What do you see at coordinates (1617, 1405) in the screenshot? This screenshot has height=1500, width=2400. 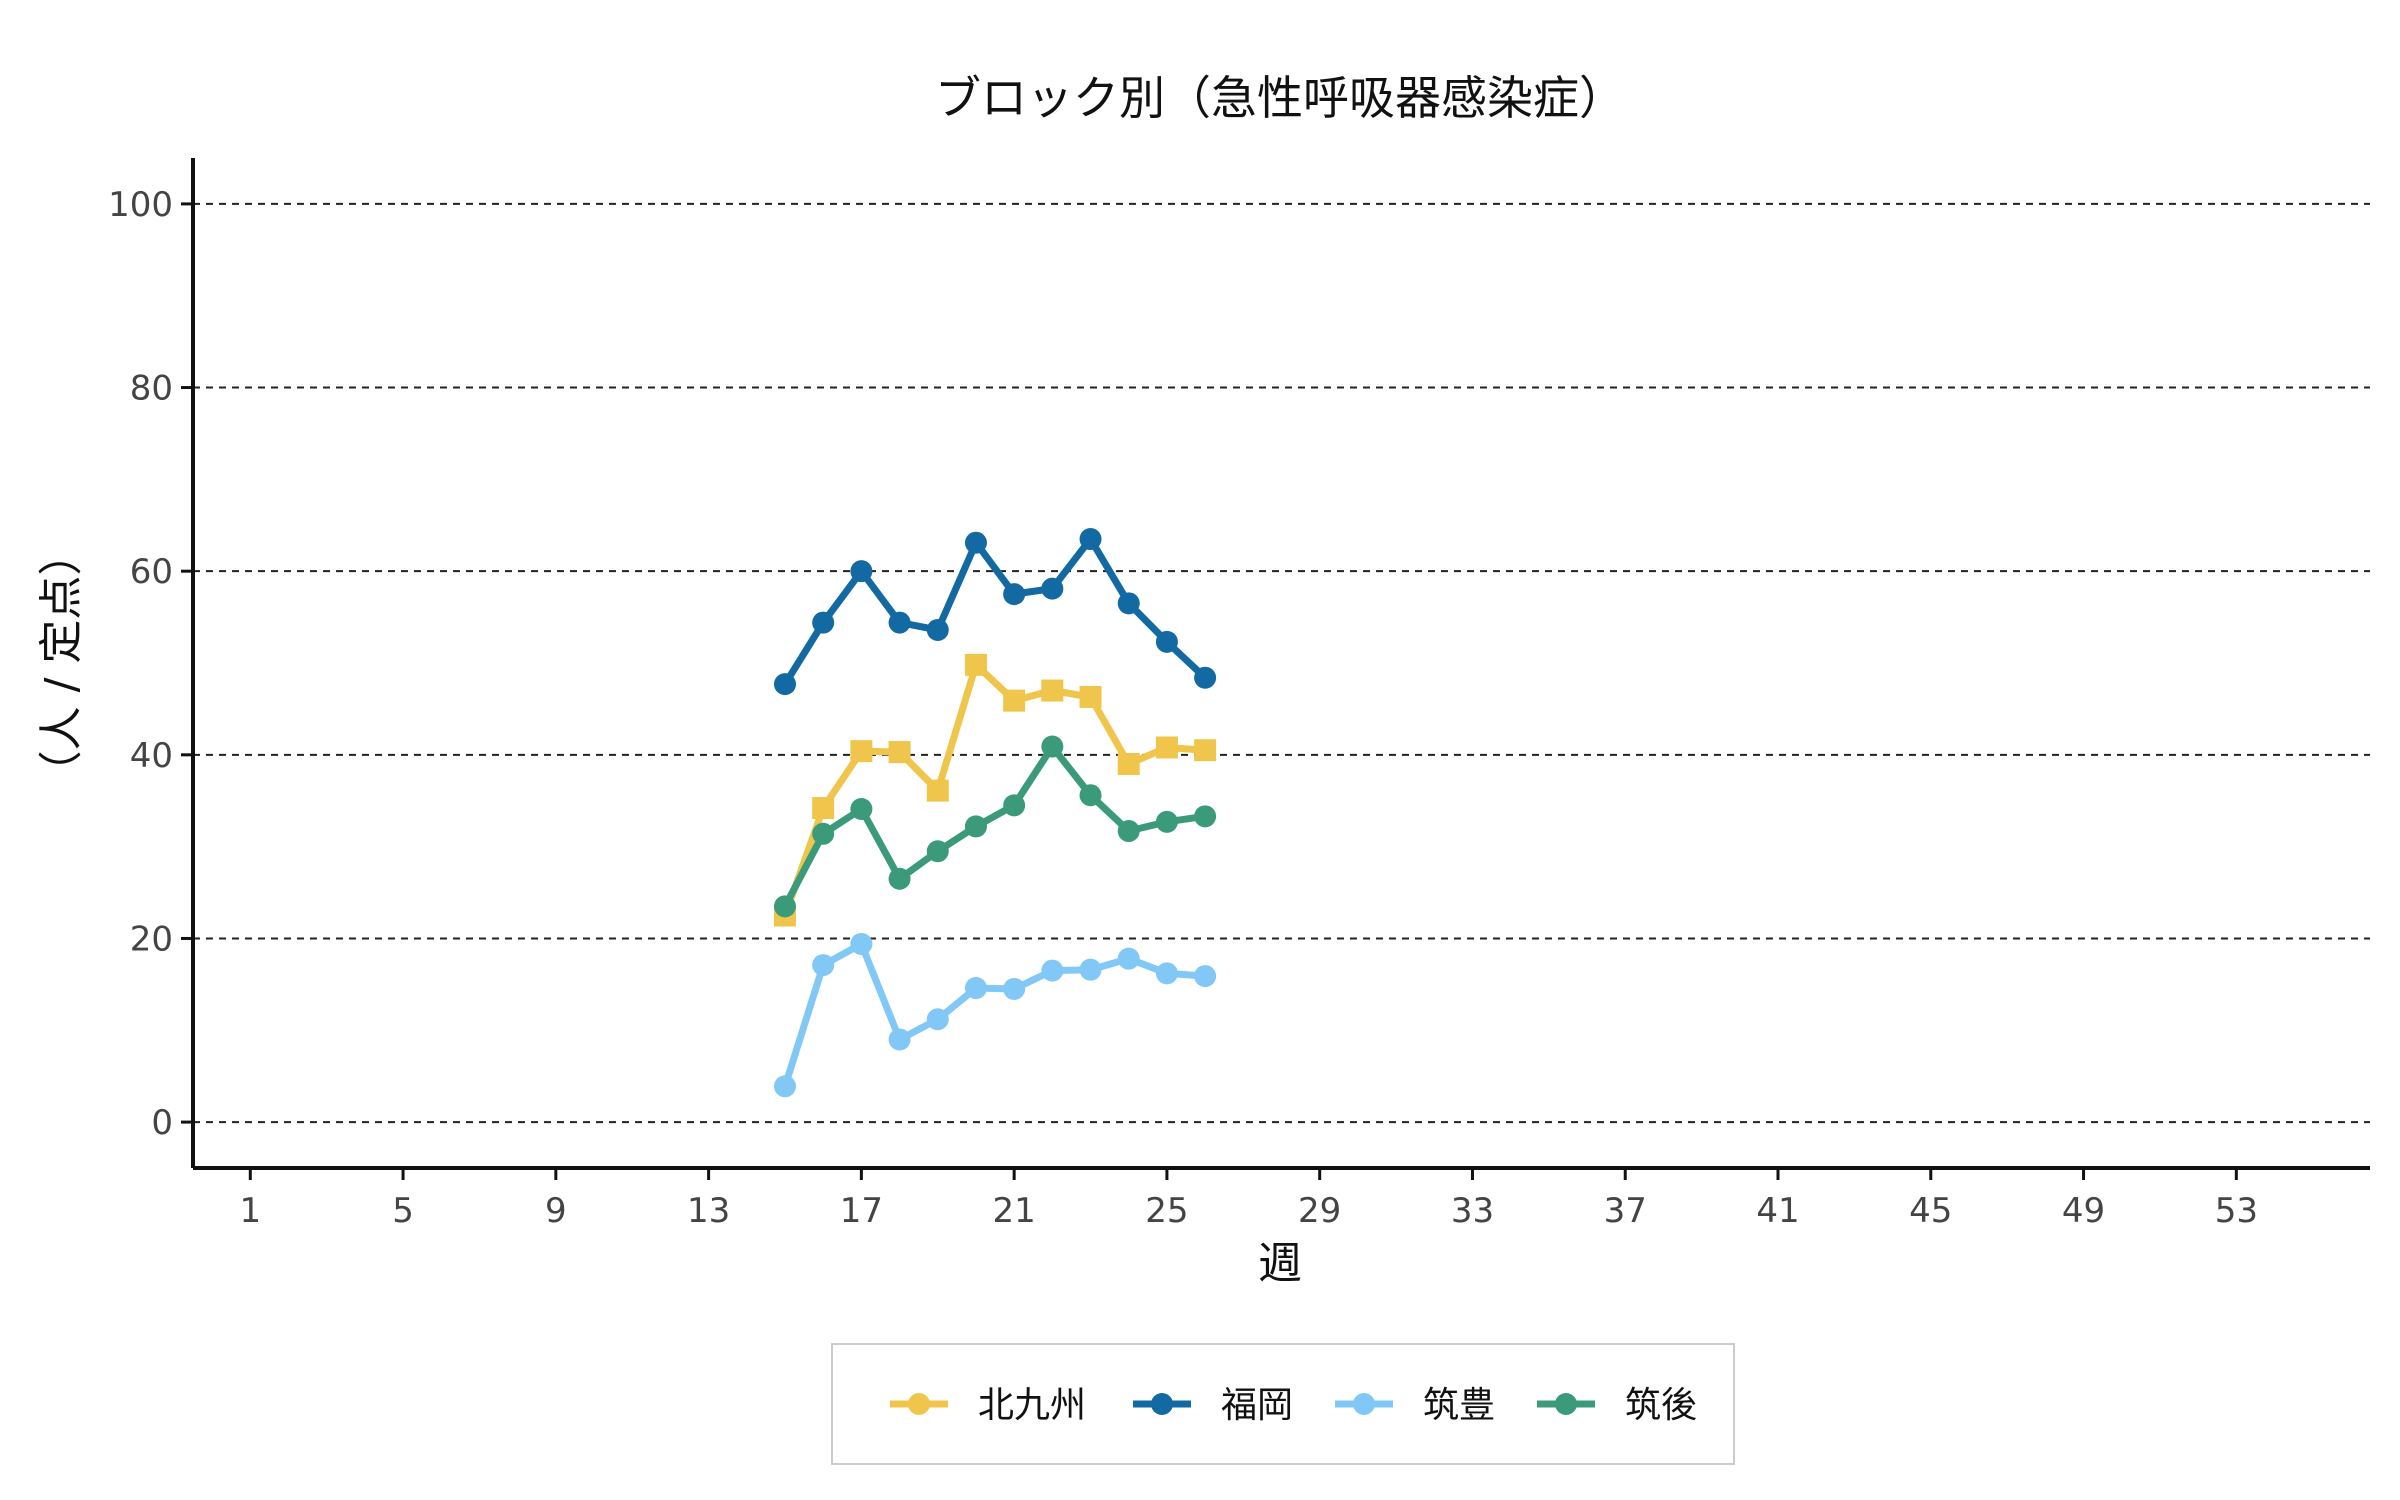 I see `legend-item: 筑後` at bounding box center [1617, 1405].